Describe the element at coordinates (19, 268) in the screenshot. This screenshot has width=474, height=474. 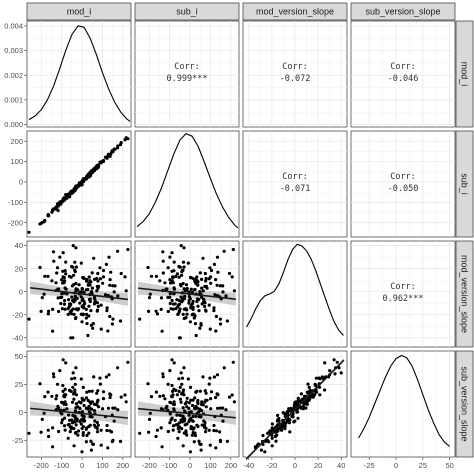
I see `y-tick-label: 20` at that location.